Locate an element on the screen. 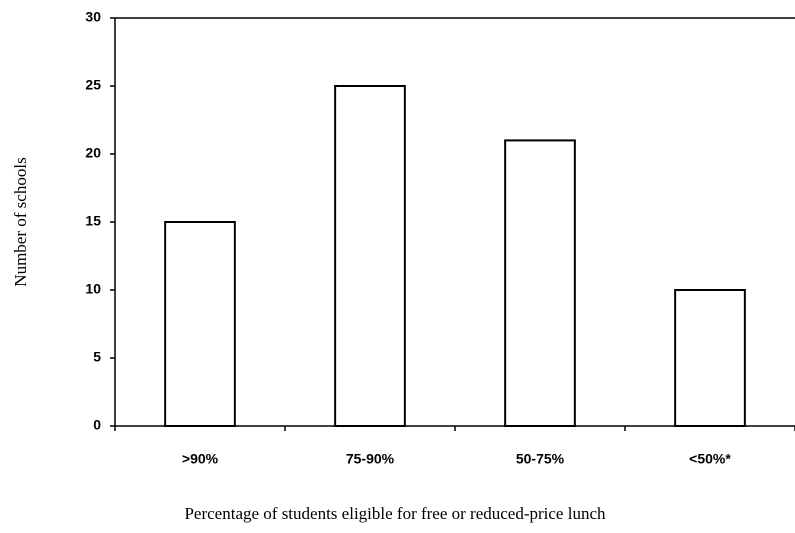  y-tick-label: 0 is located at coordinates (97, 425).